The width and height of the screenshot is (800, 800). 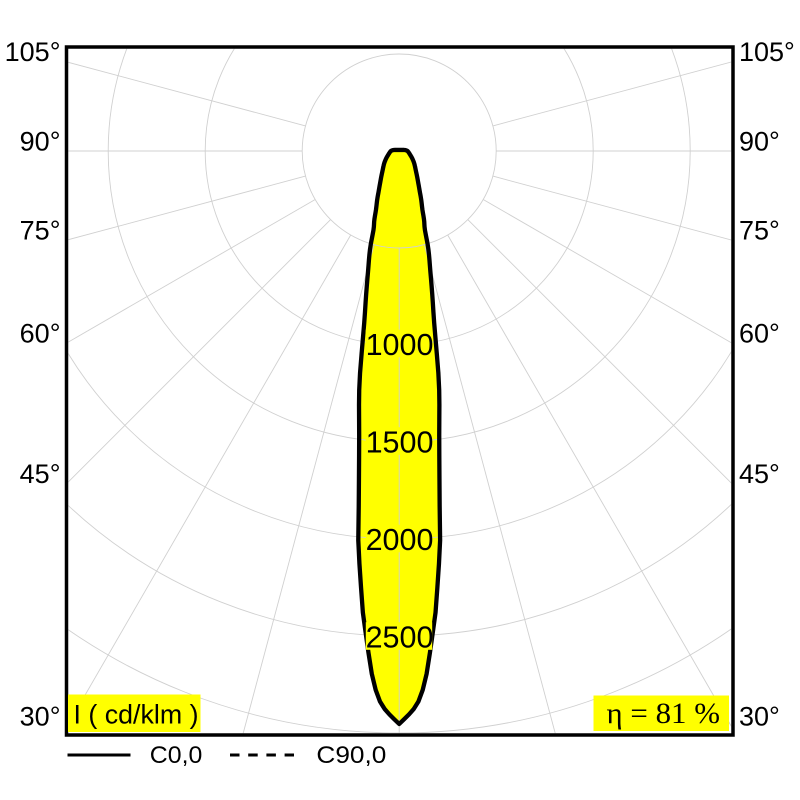 I want to click on svg-text: I ( cd/klm ), so click(x=136, y=714).